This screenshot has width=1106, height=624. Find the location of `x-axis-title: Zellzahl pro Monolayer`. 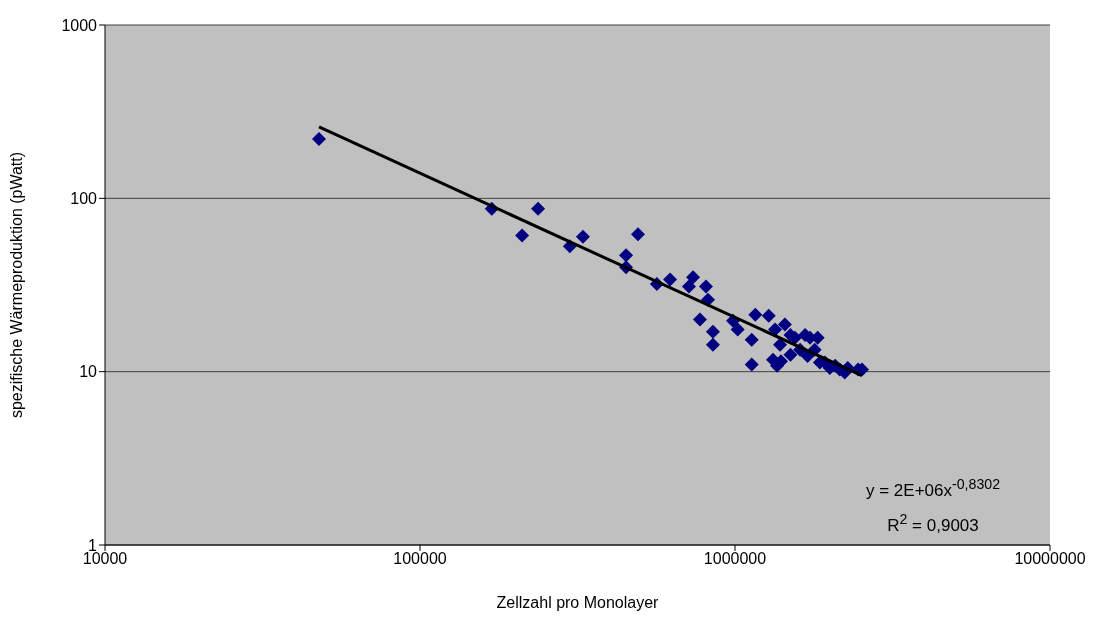

x-axis-title: Zellzahl pro Monolayer is located at coordinates (578, 602).